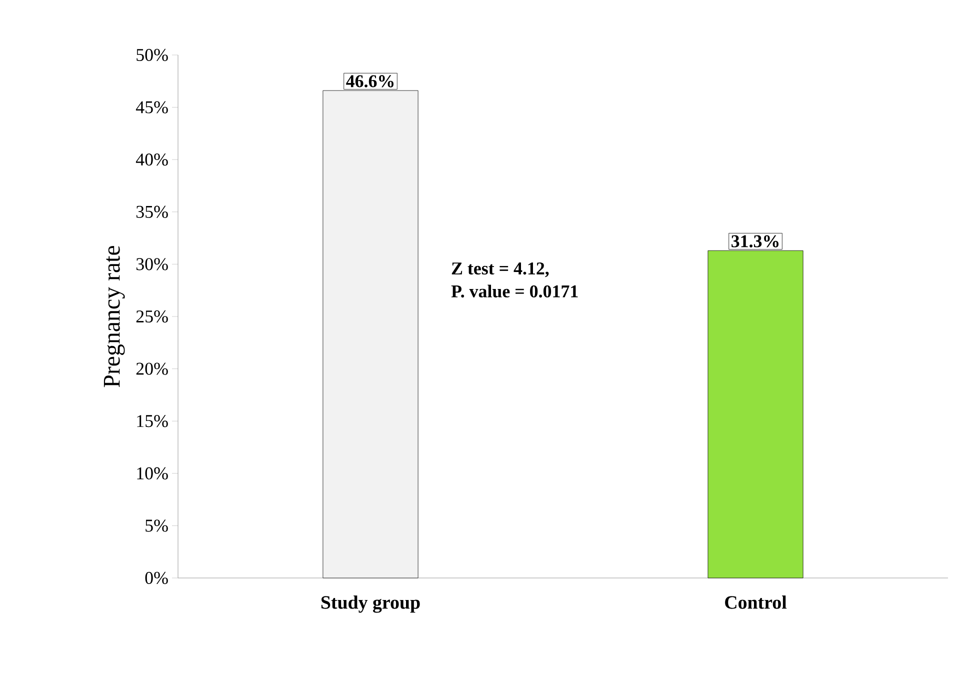 This screenshot has width=966, height=674. I want to click on y-tick-label: 25%, so click(152, 316).